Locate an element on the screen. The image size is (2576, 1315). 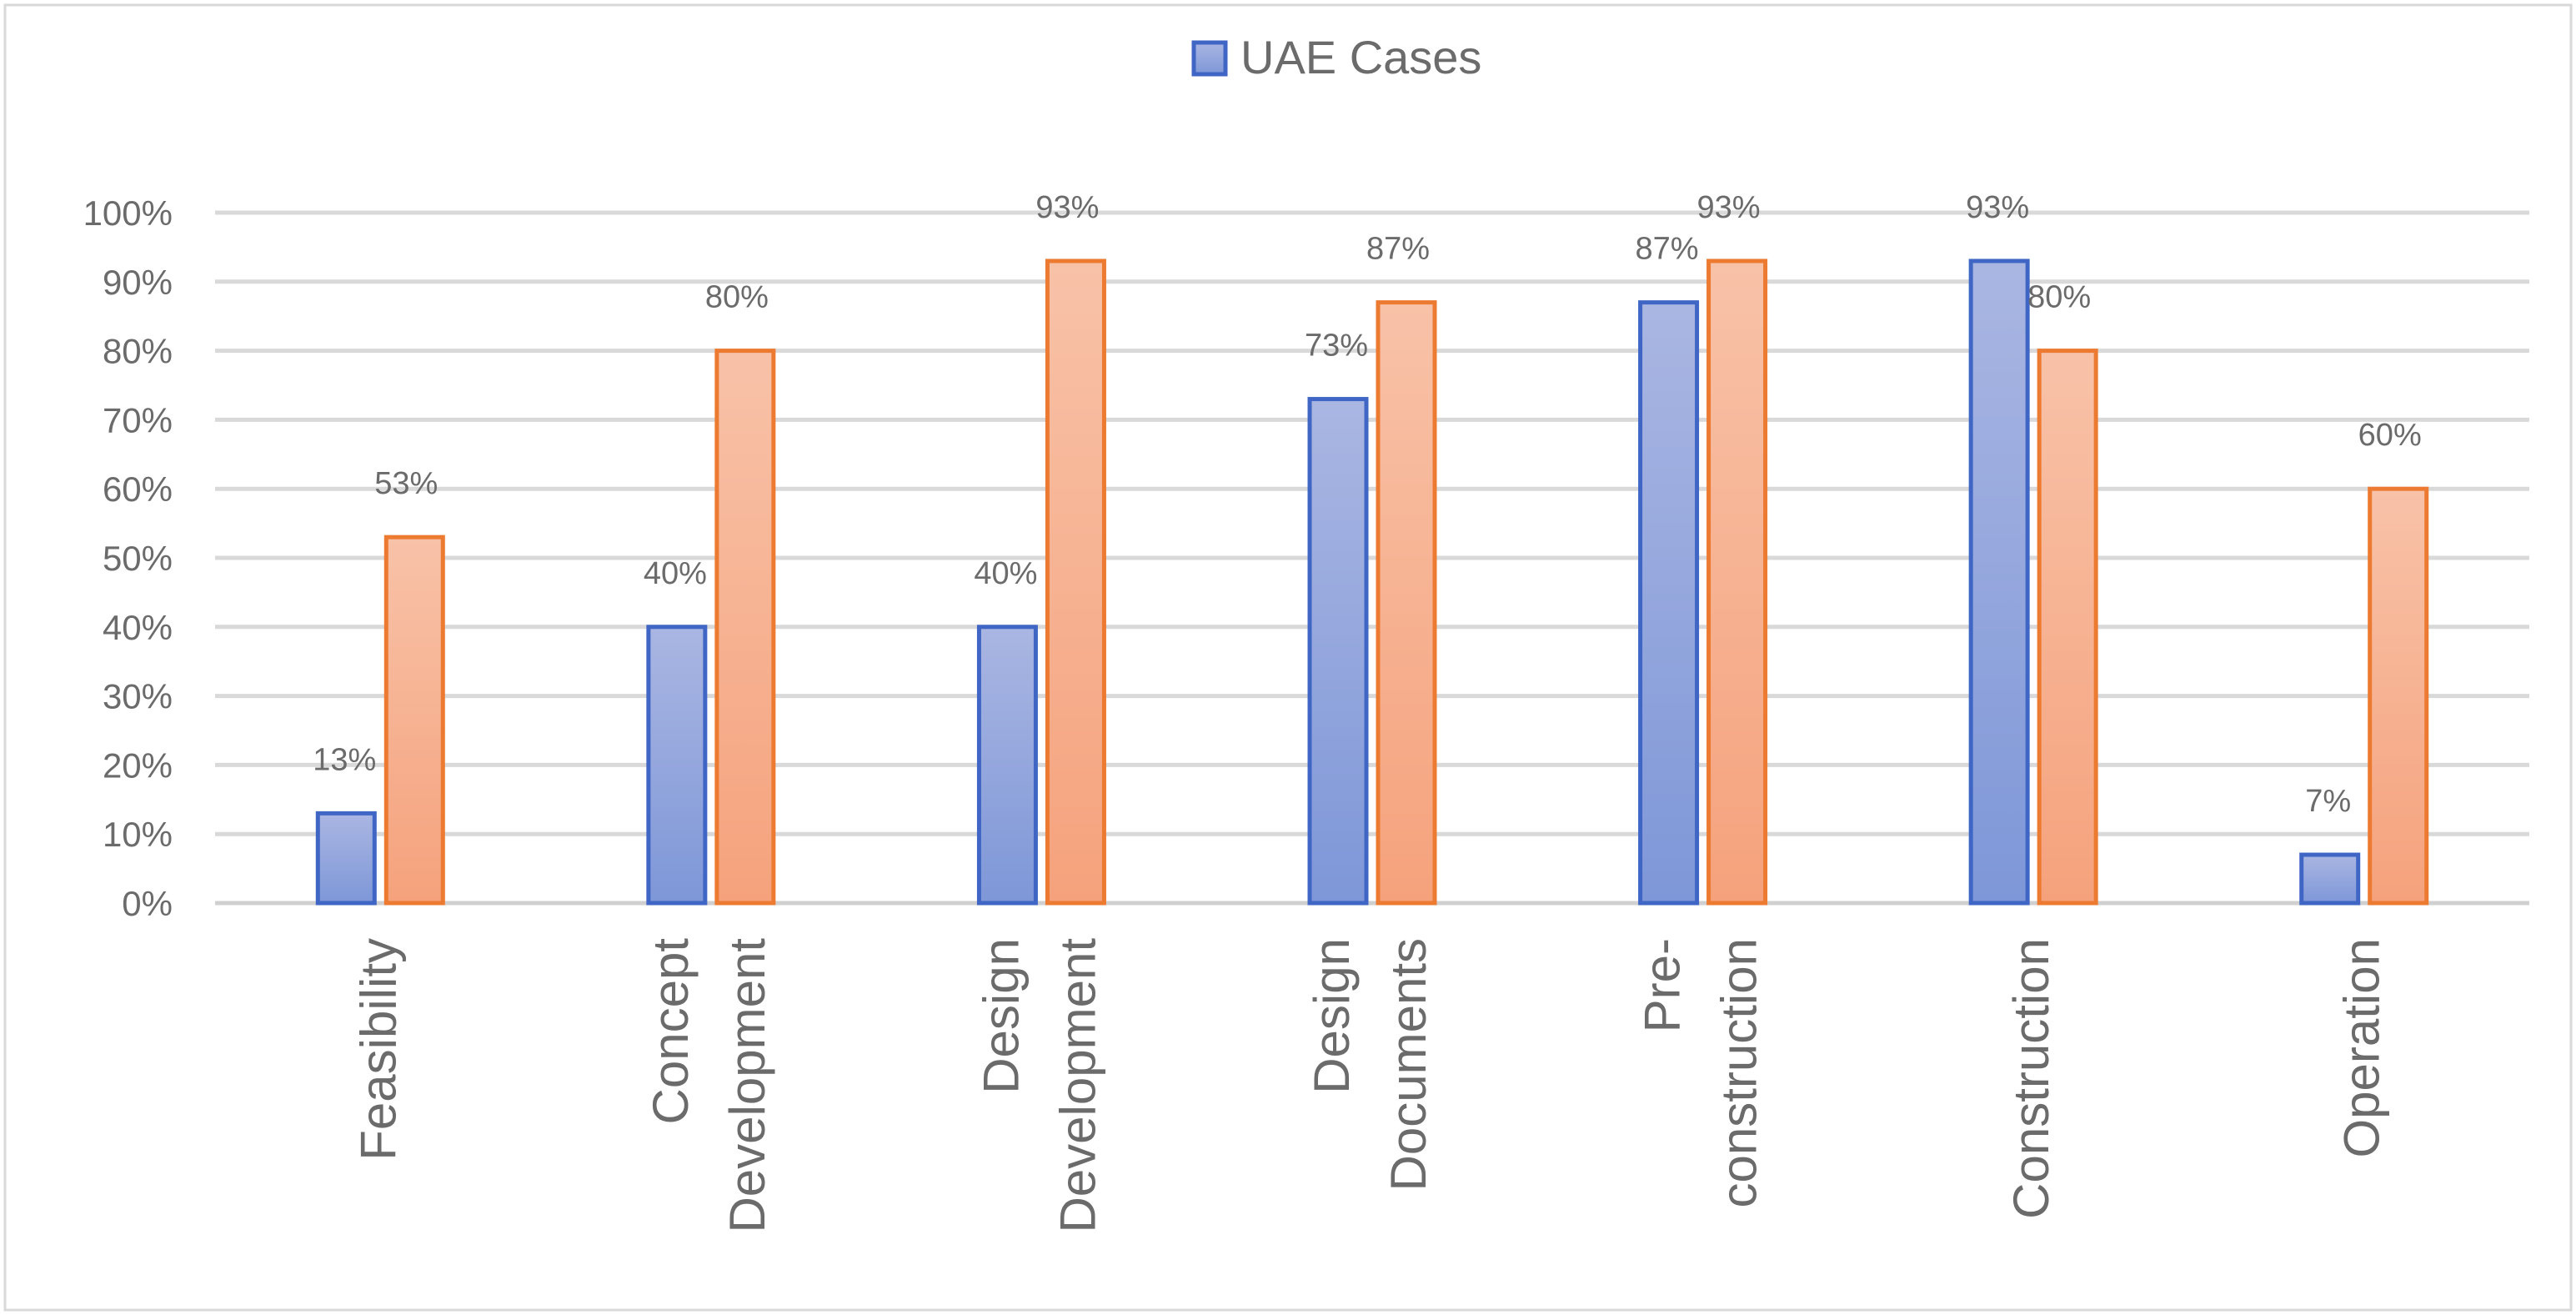
legend-label: UAE Cases is located at coordinates (1360, 57).